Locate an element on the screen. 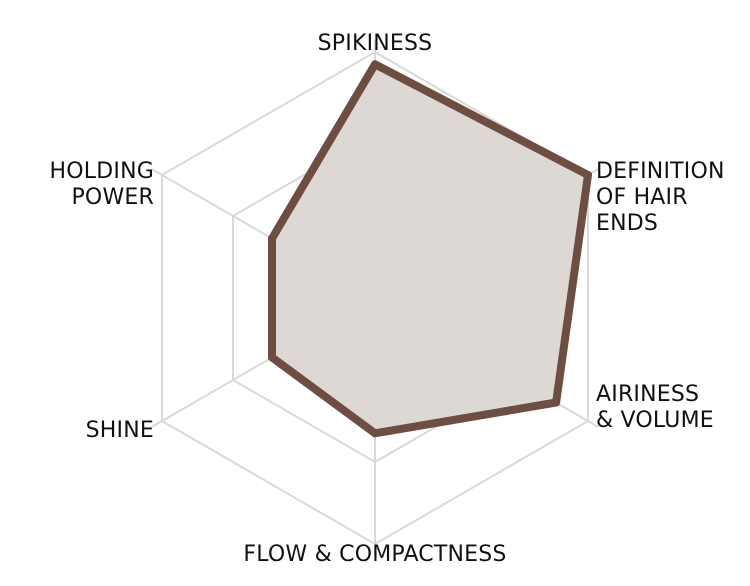 The width and height of the screenshot is (750, 586). axis-label-5: SHINE is located at coordinates (120, 430).